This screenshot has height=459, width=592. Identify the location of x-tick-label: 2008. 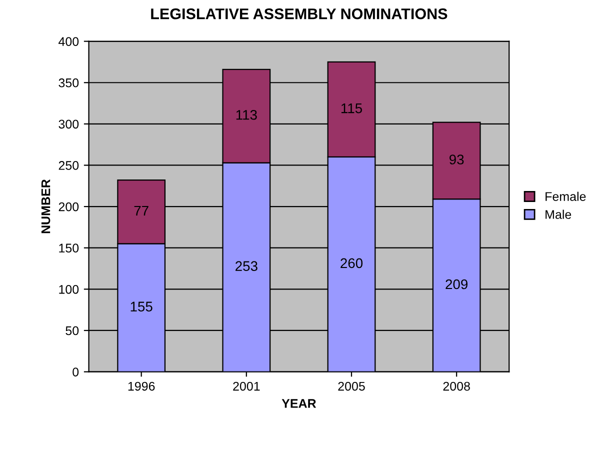
(456, 386).